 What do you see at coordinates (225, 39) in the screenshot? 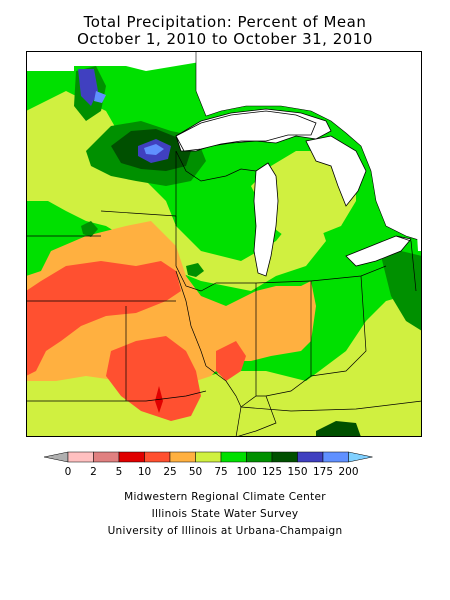
I see `map-date-range: October 1, 2010 to October 31, 2010` at bounding box center [225, 39].